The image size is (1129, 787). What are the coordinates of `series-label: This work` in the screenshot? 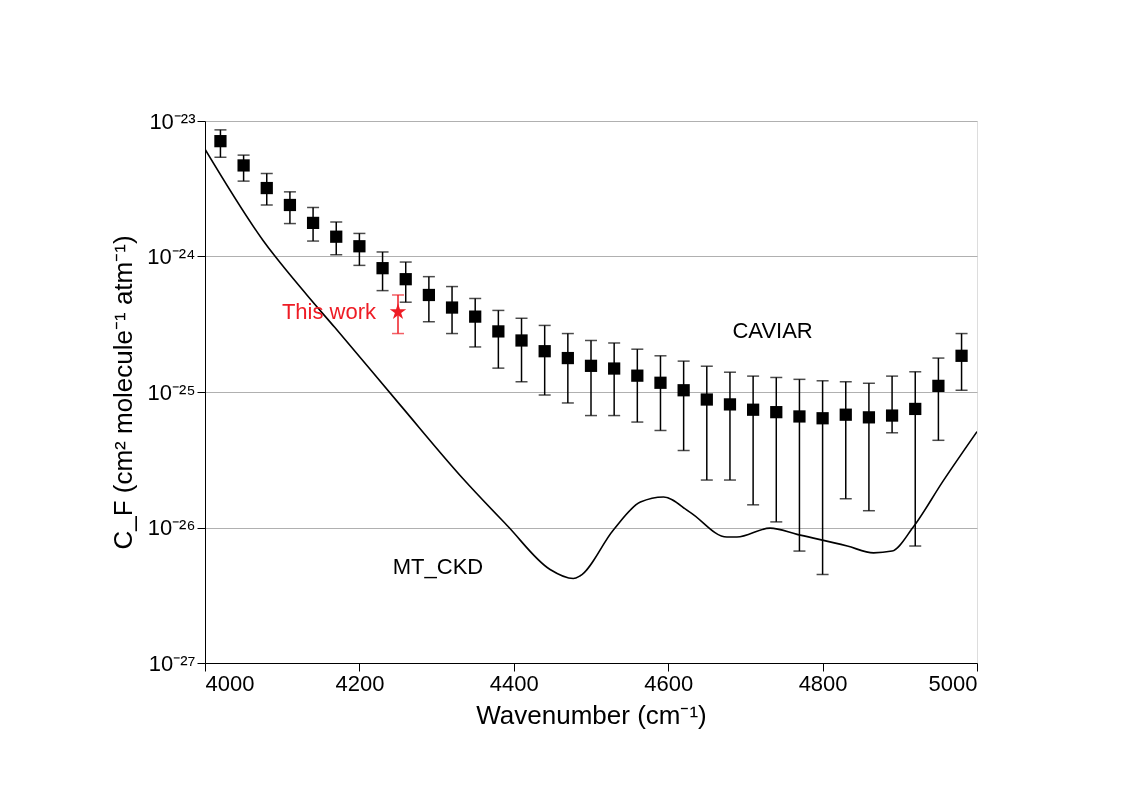 It's located at (329, 311).